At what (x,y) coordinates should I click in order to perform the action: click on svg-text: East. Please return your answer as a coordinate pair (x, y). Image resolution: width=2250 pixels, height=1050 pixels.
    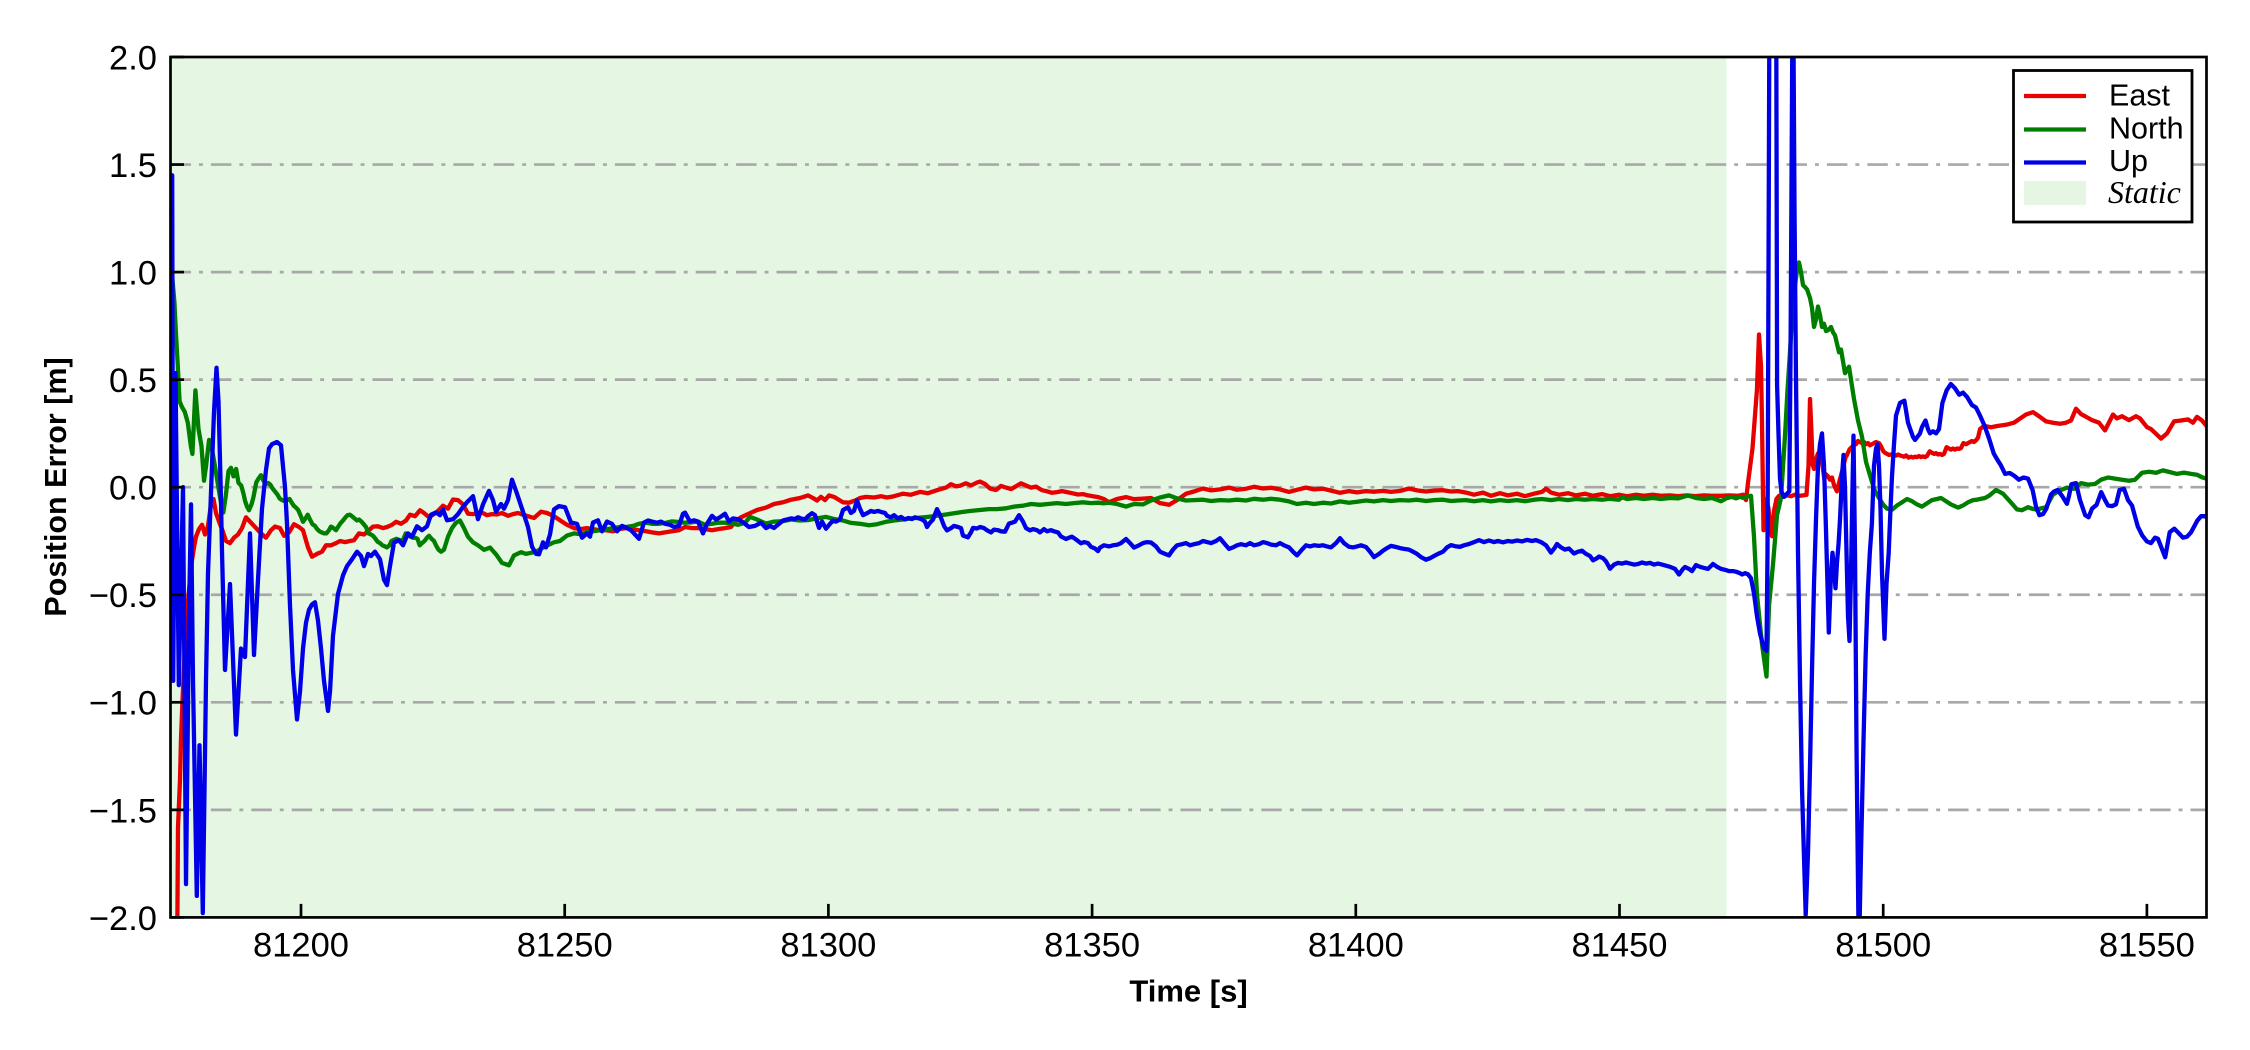
    Looking at the image, I should click on (2140, 96).